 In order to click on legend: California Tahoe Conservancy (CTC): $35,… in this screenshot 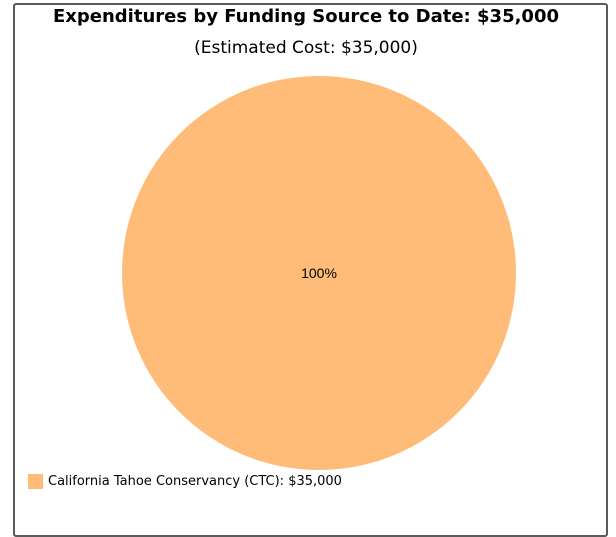, I will do `click(185, 481)`.